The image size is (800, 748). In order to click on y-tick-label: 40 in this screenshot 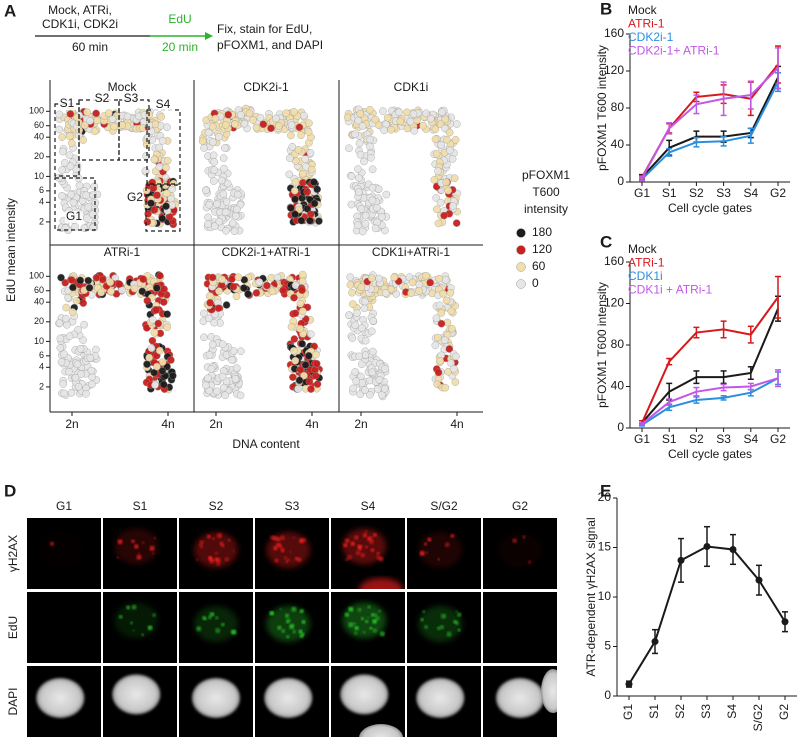, I will do `click(39, 137)`.